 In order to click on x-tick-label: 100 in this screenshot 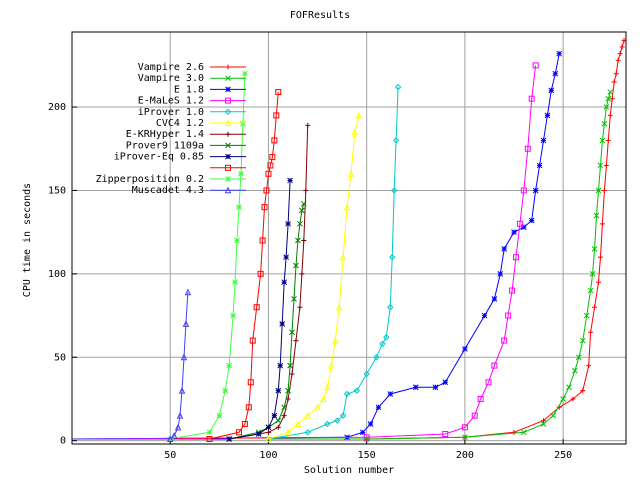, I will do `click(268, 455)`.